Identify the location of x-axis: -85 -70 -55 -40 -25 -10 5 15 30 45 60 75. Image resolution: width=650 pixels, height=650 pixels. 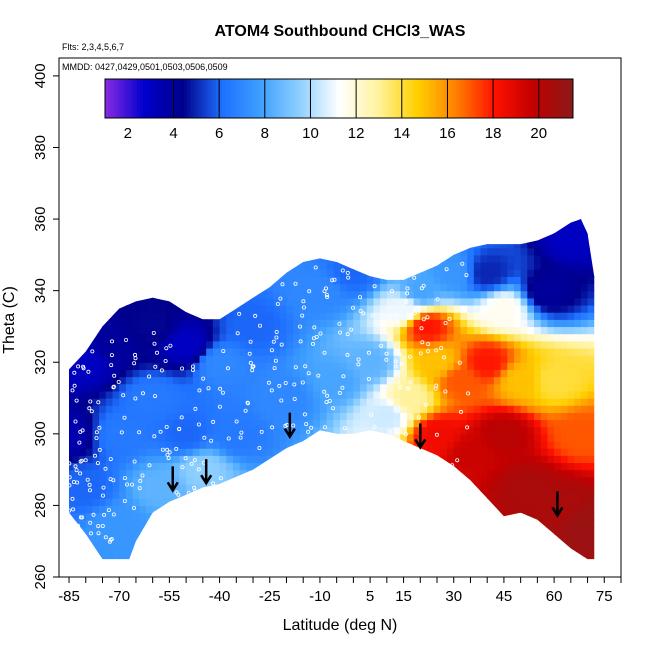
(340, 591).